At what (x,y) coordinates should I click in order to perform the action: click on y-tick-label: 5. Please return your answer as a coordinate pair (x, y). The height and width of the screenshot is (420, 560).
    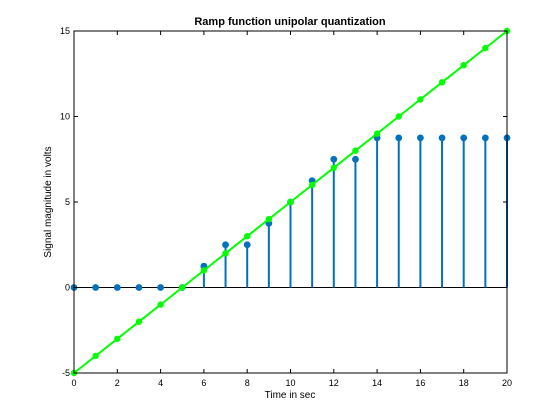
    Looking at the image, I should click on (67, 202).